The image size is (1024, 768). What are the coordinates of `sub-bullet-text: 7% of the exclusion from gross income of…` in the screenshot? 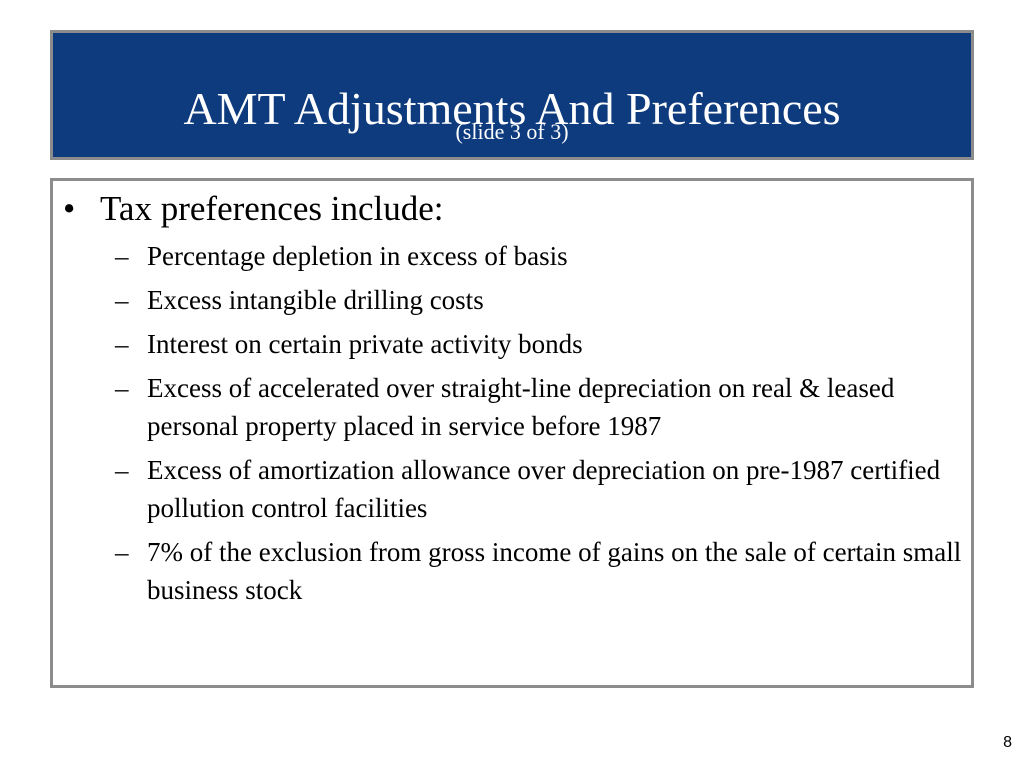 It's located at (554, 571).